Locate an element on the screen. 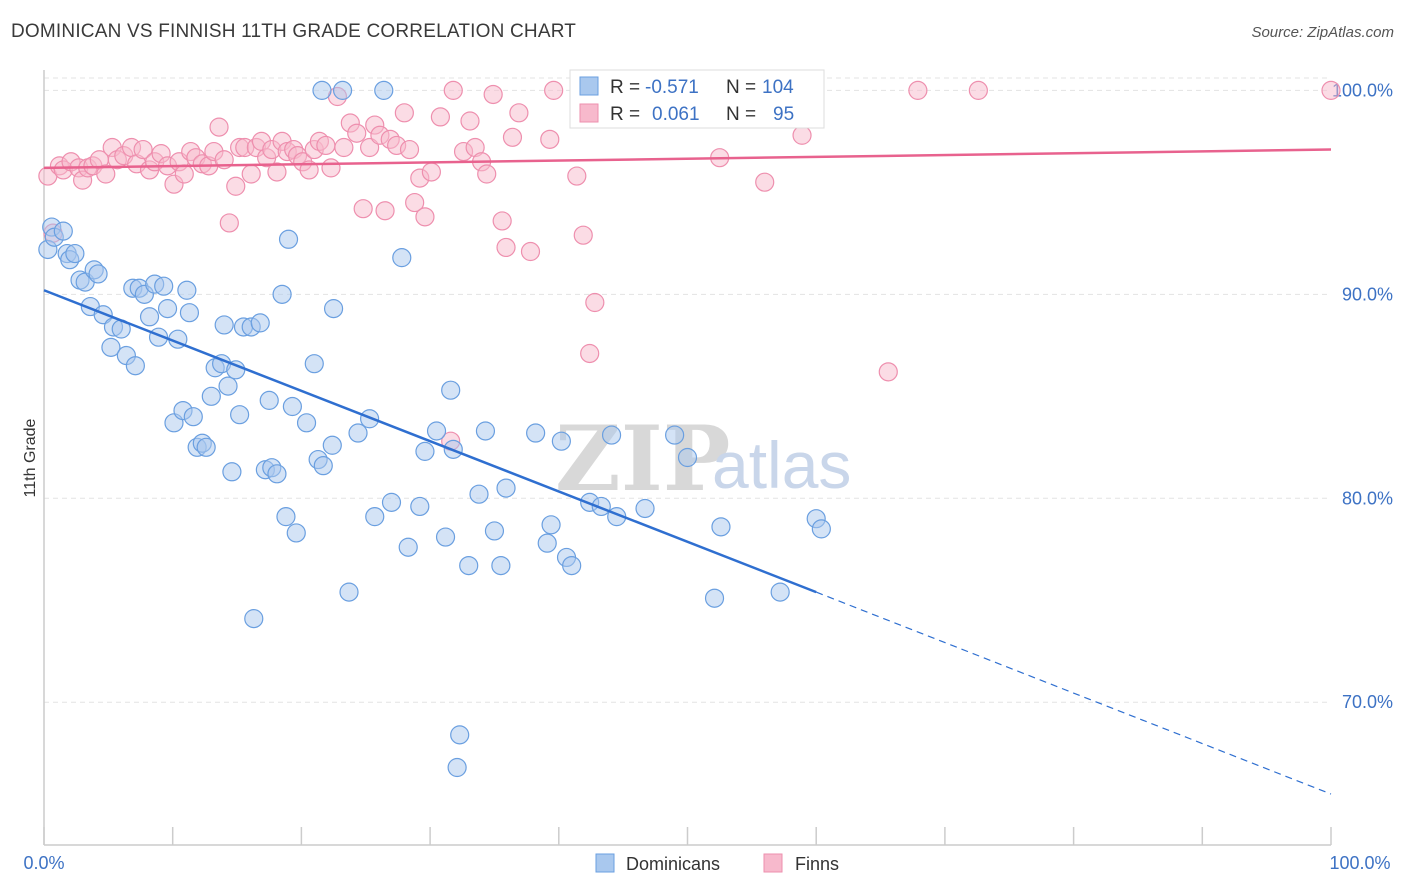 The height and width of the screenshot is (892, 1406). stats-n-value-2: 95 is located at coordinates (783, 114).